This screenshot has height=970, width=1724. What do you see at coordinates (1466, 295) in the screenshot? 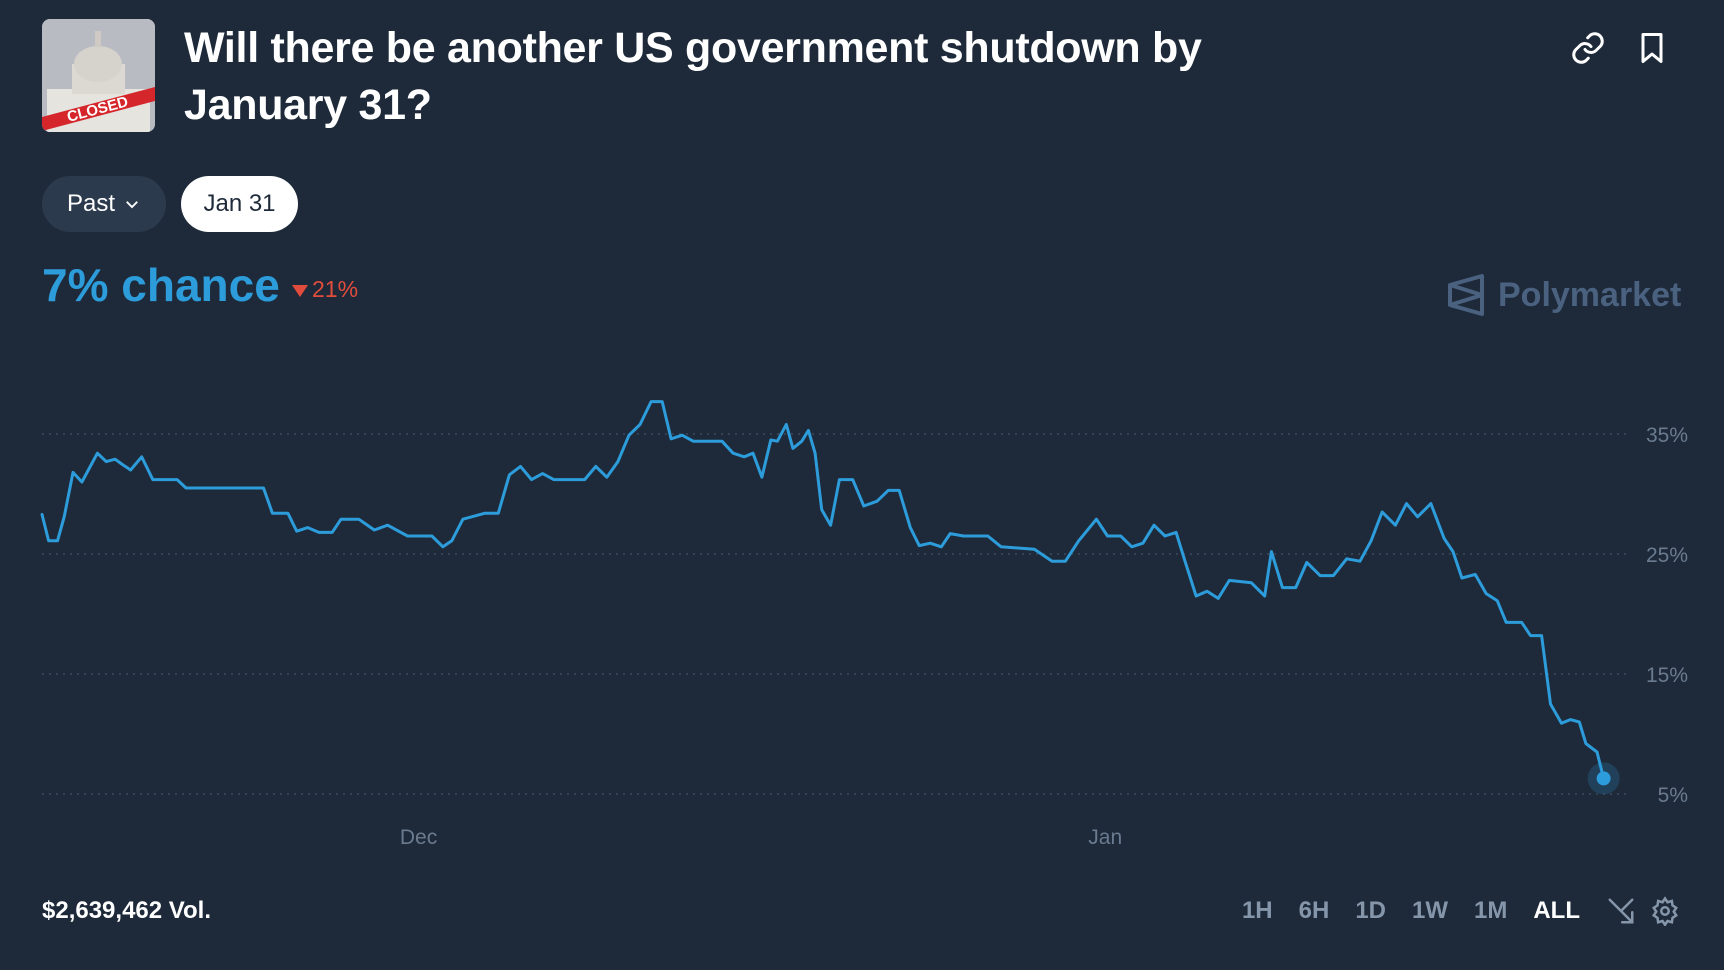
I see `polymarket-icon` at bounding box center [1466, 295].